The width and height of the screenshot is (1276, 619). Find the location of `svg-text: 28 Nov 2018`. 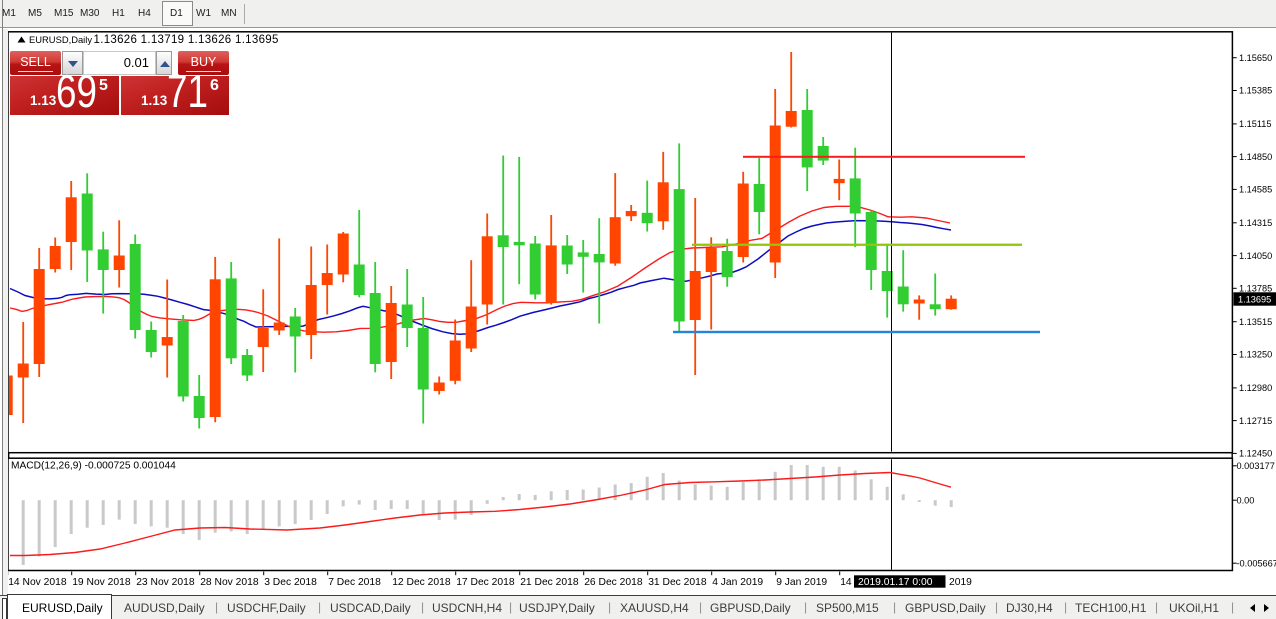

svg-text: 28 Nov 2018 is located at coordinates (229, 582).